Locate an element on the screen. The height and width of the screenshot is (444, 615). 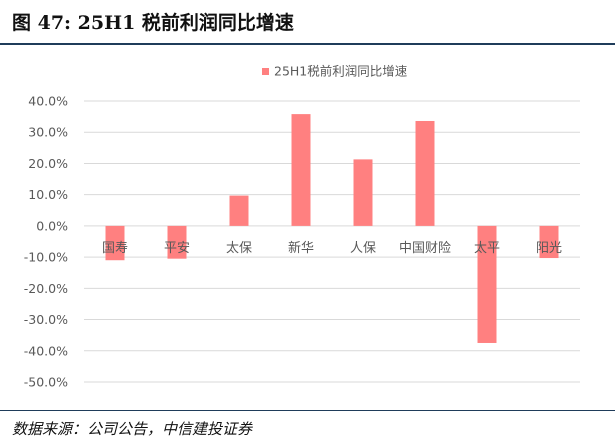
y-tick-label: 10.0% is located at coordinates (48, 194).